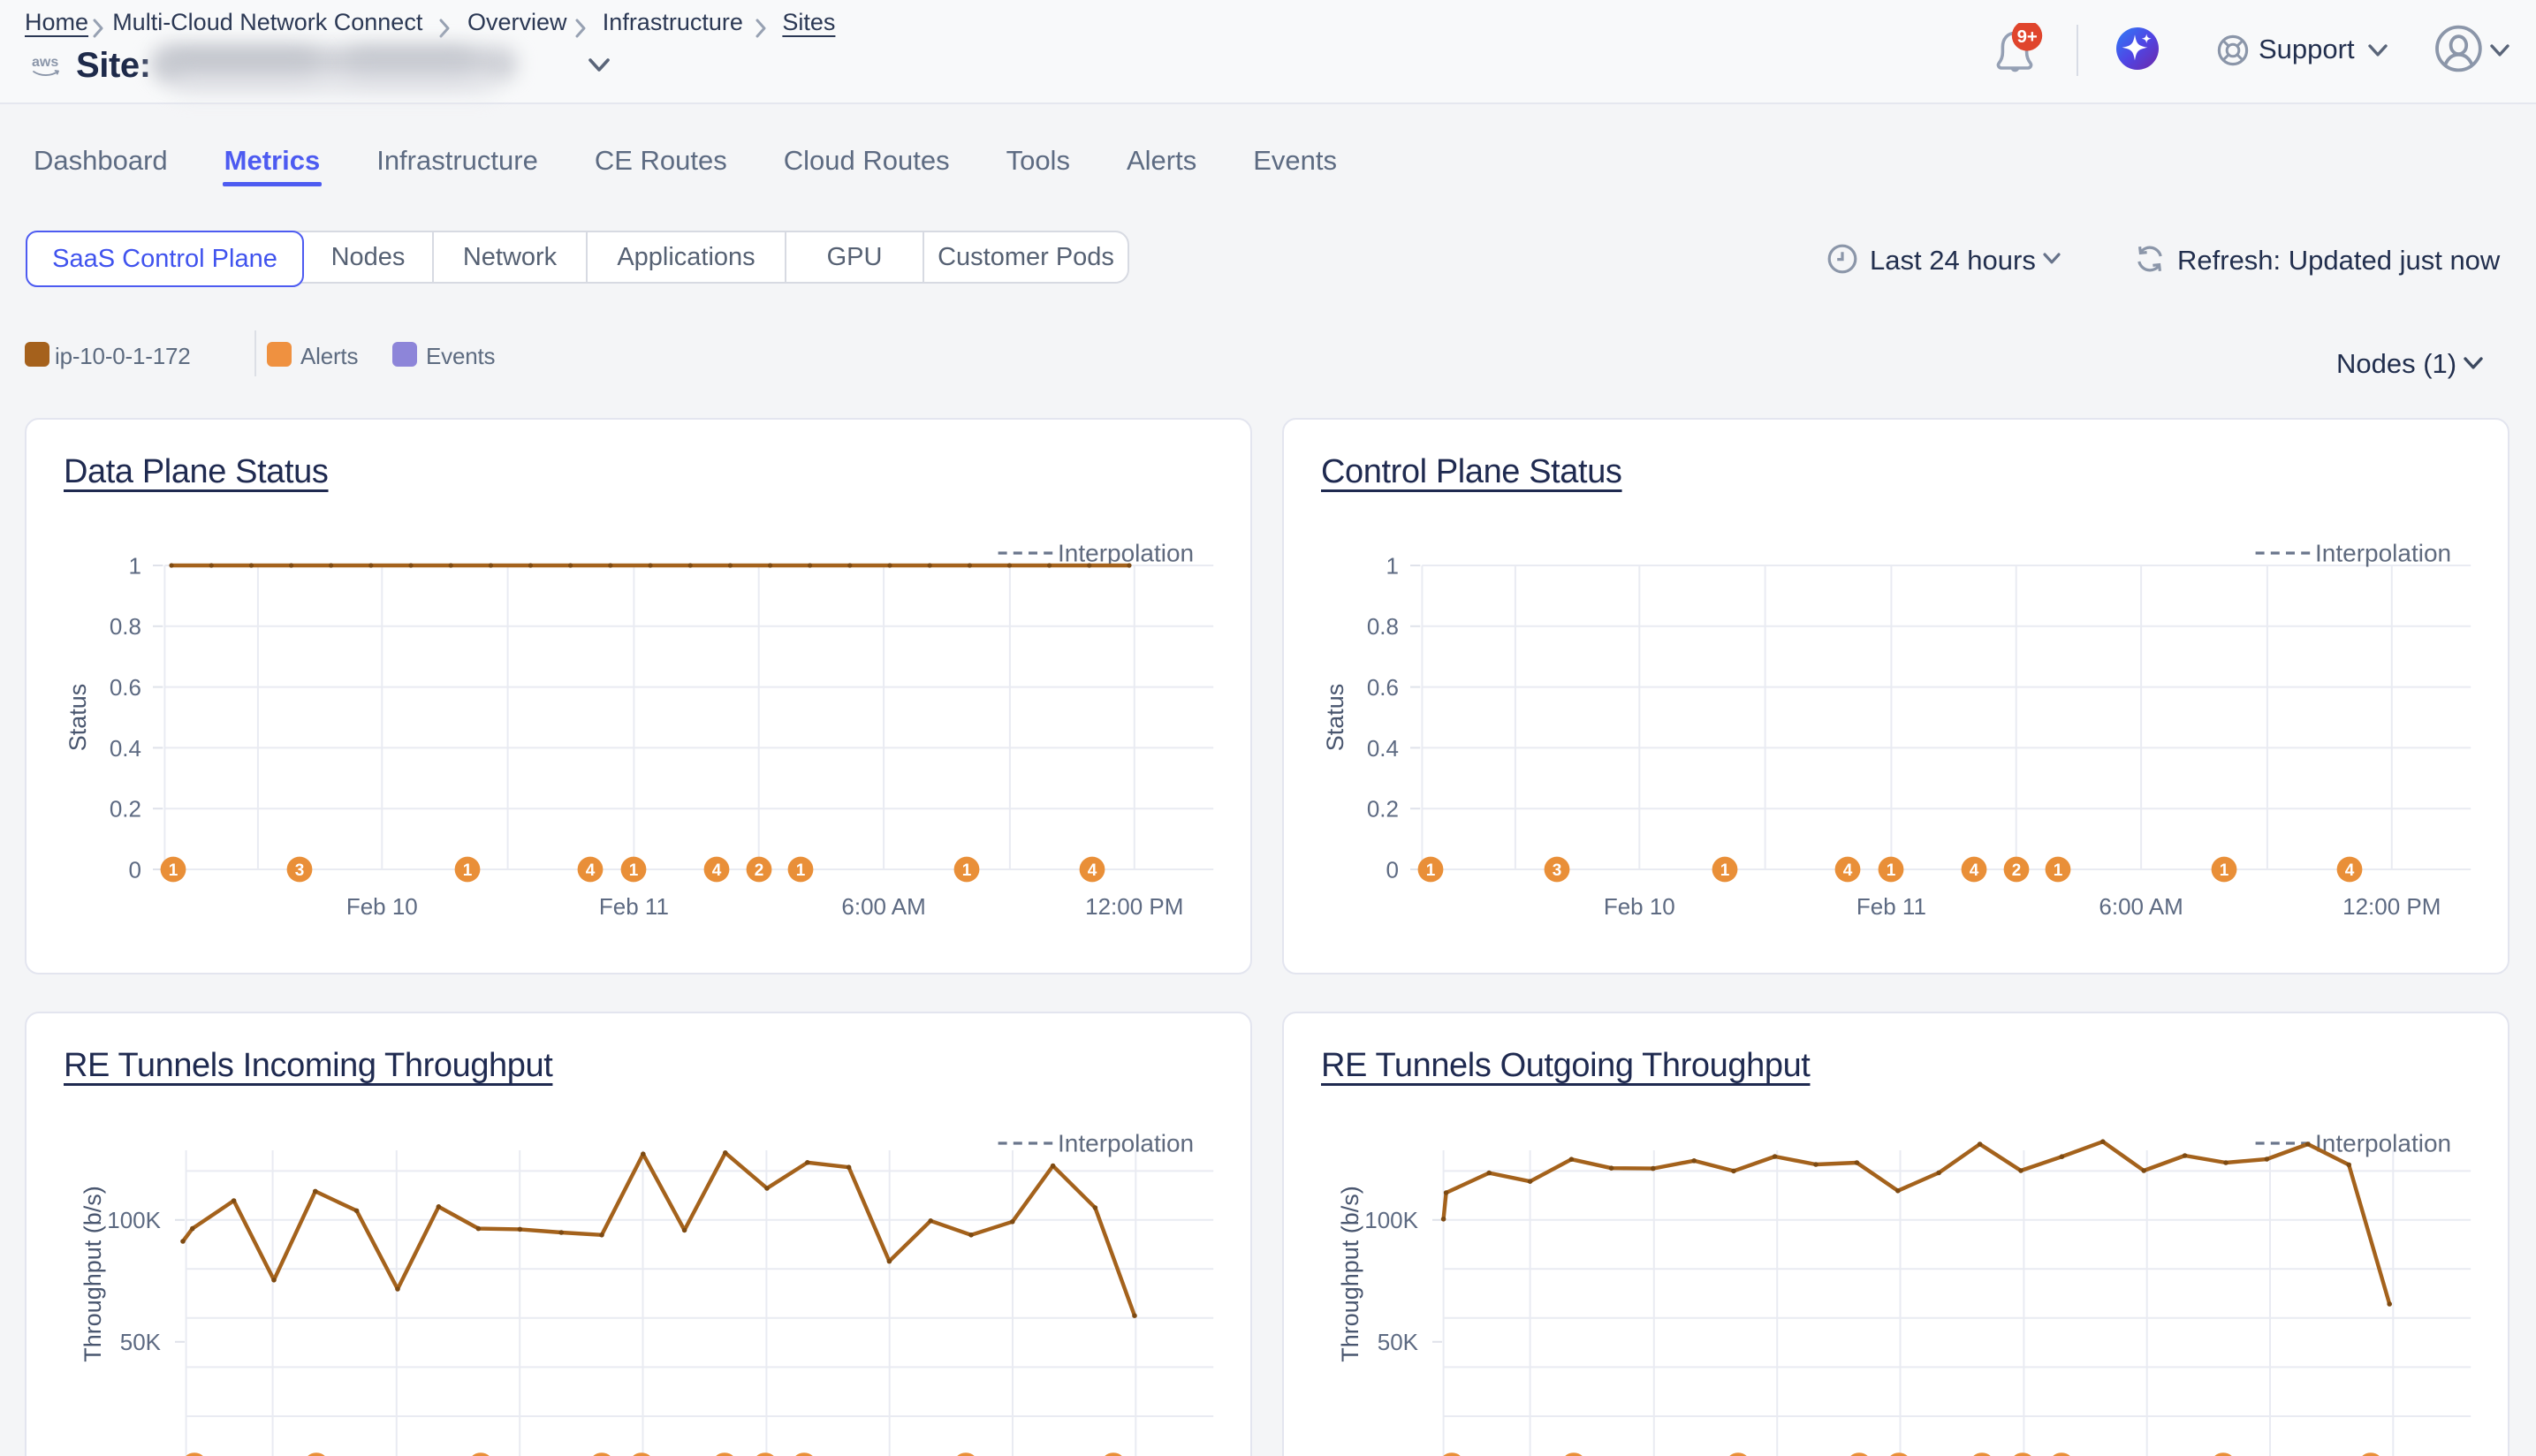 The width and height of the screenshot is (2536, 1456). What do you see at coordinates (45, 62) in the screenshot?
I see `svg-text: aws` at bounding box center [45, 62].